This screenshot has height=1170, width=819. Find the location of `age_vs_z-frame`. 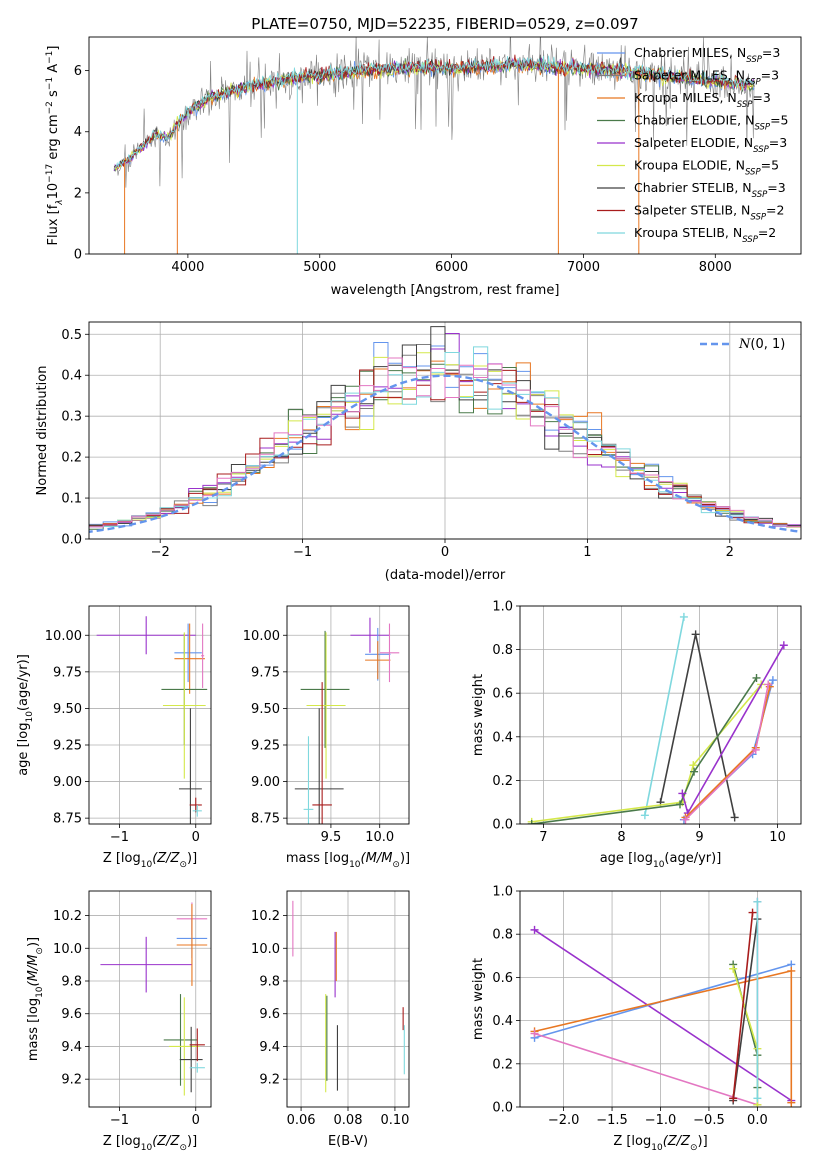

age_vs_z-frame is located at coordinates (150, 715).